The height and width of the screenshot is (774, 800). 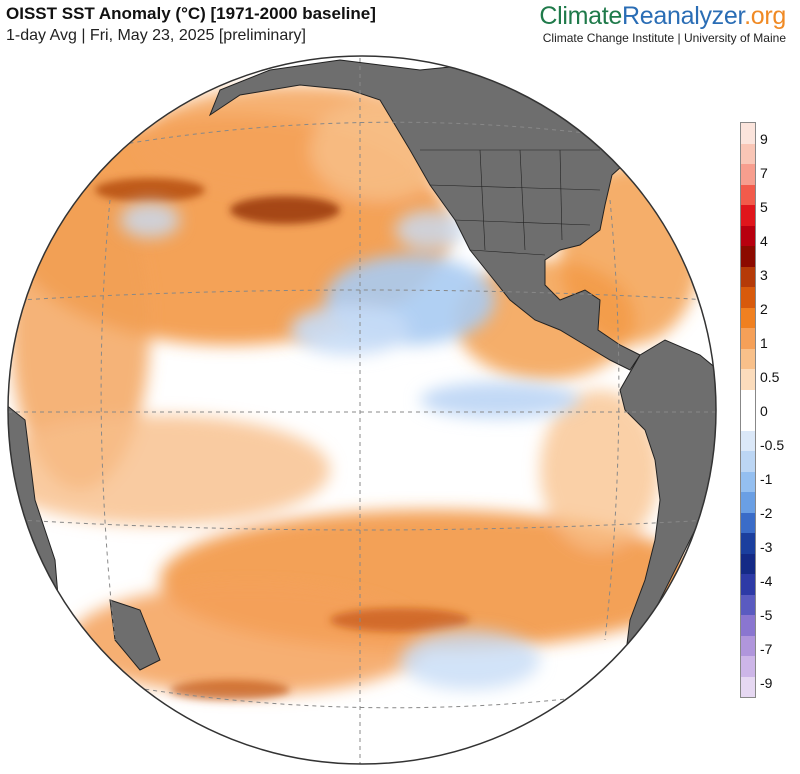 What do you see at coordinates (765, 16) in the screenshot?
I see `brand-logo-part-org: .org` at bounding box center [765, 16].